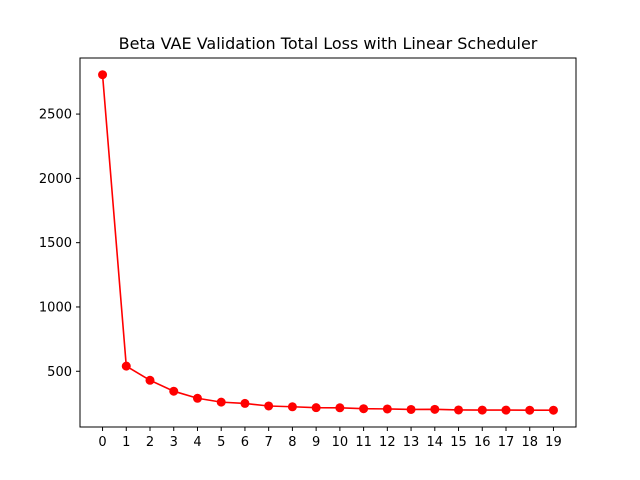  Describe the element at coordinates (55, 243) in the screenshot. I see `y-tick-label: 1500` at that location.